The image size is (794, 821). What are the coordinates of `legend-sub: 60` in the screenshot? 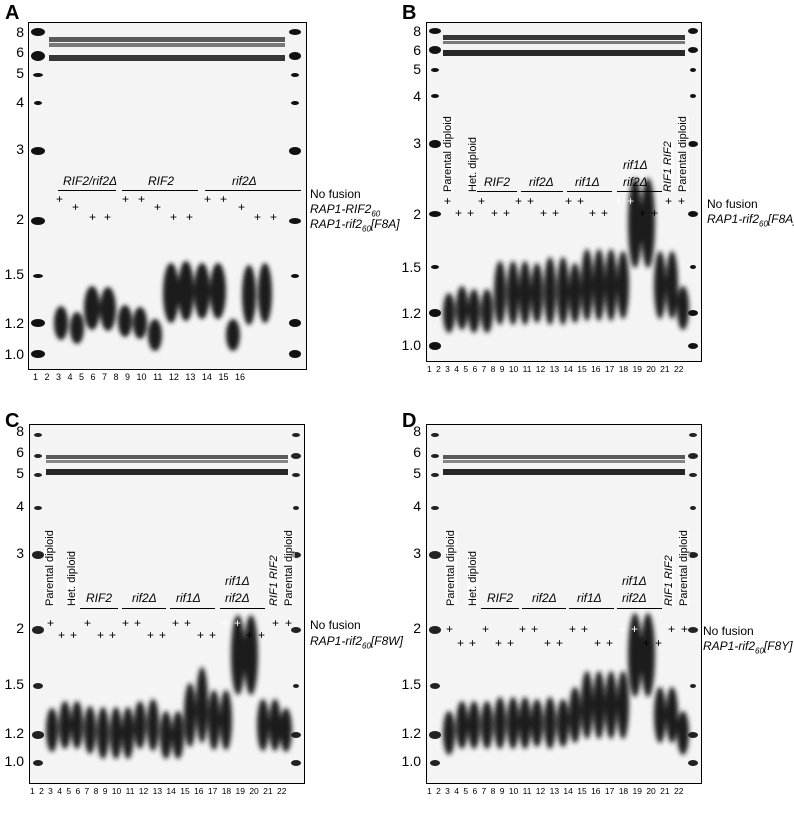 It's located at (376, 214).